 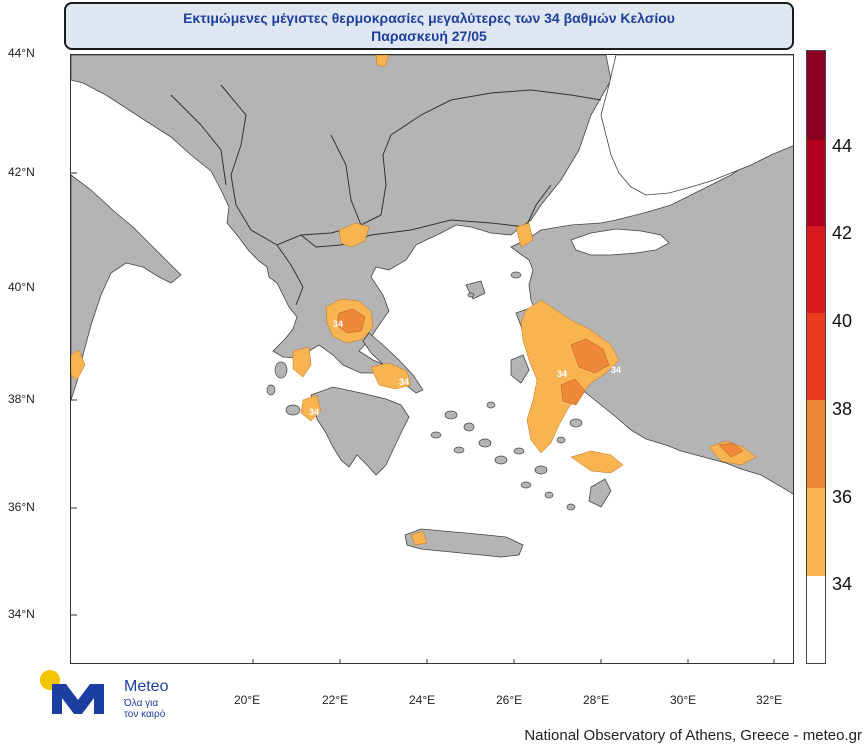 What do you see at coordinates (509, 700) in the screenshot?
I see `lon-label-26: 26°E` at bounding box center [509, 700].